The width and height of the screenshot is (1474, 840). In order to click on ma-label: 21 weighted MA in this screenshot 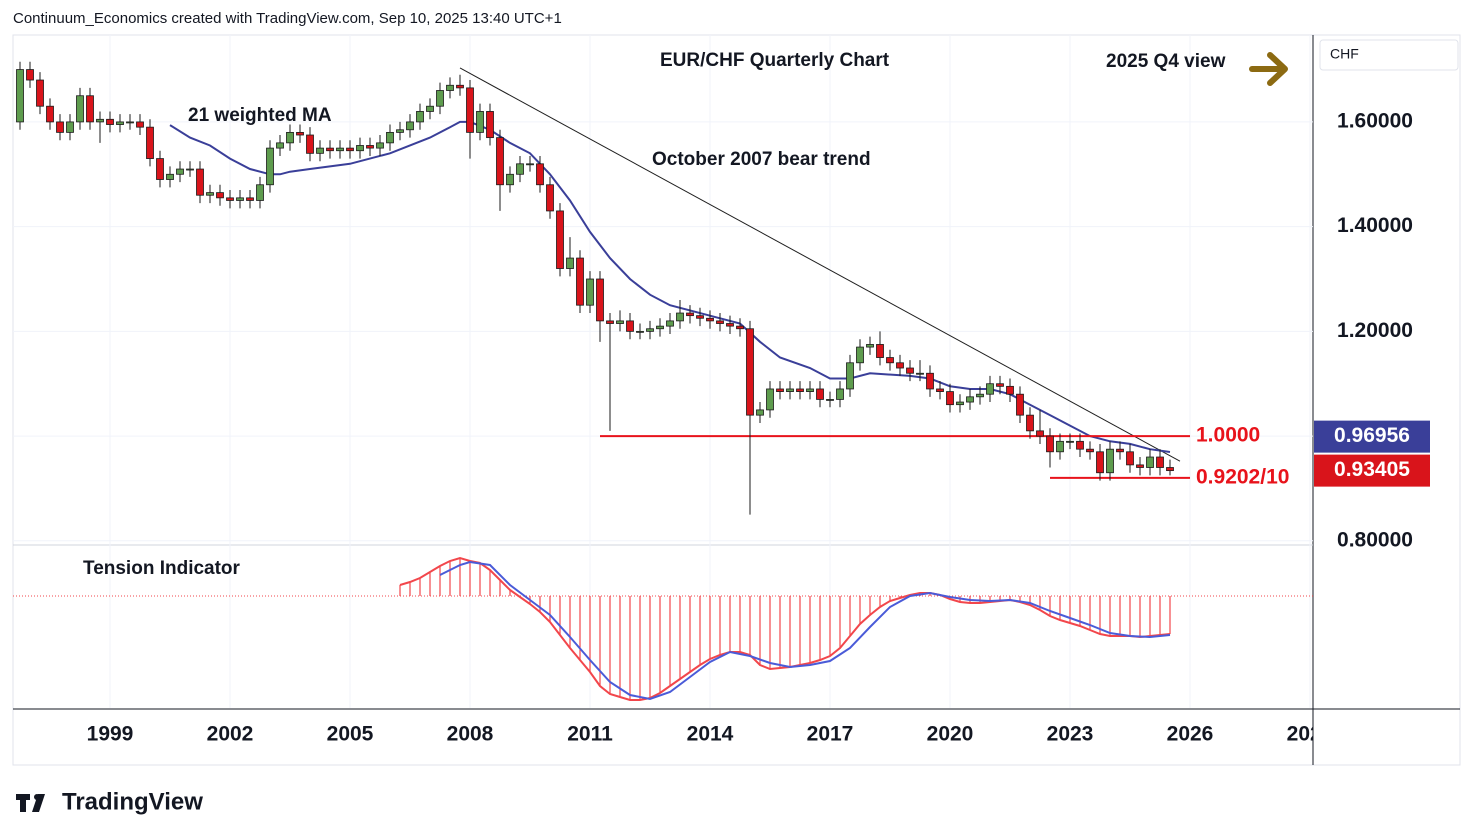, I will do `click(260, 115)`.